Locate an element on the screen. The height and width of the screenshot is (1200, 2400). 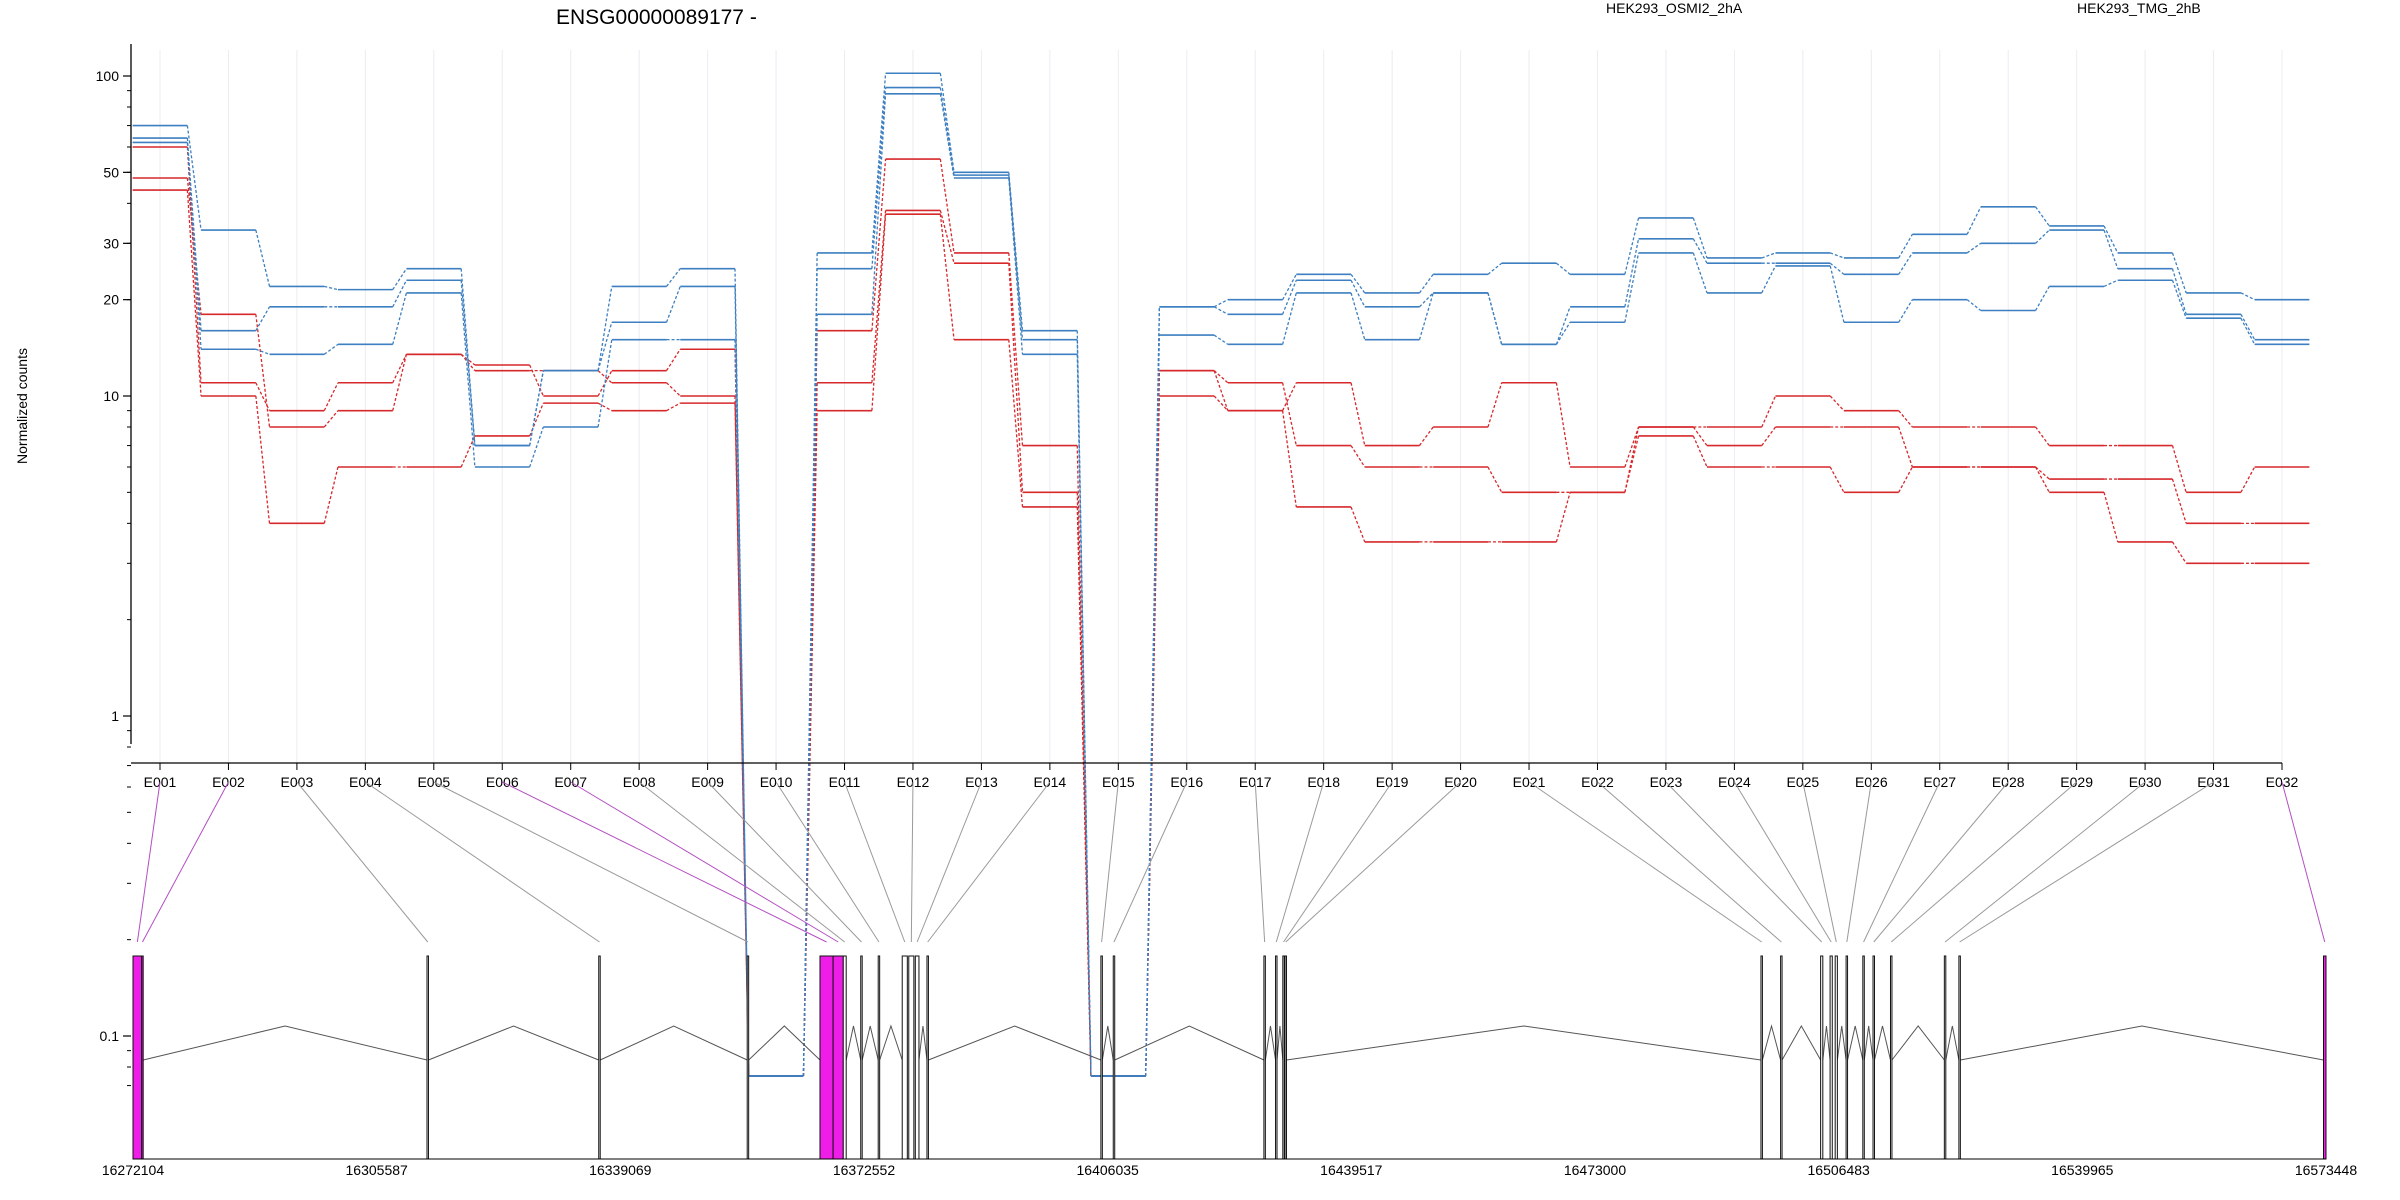
connector-e015 is located at coordinates (1110, 862).